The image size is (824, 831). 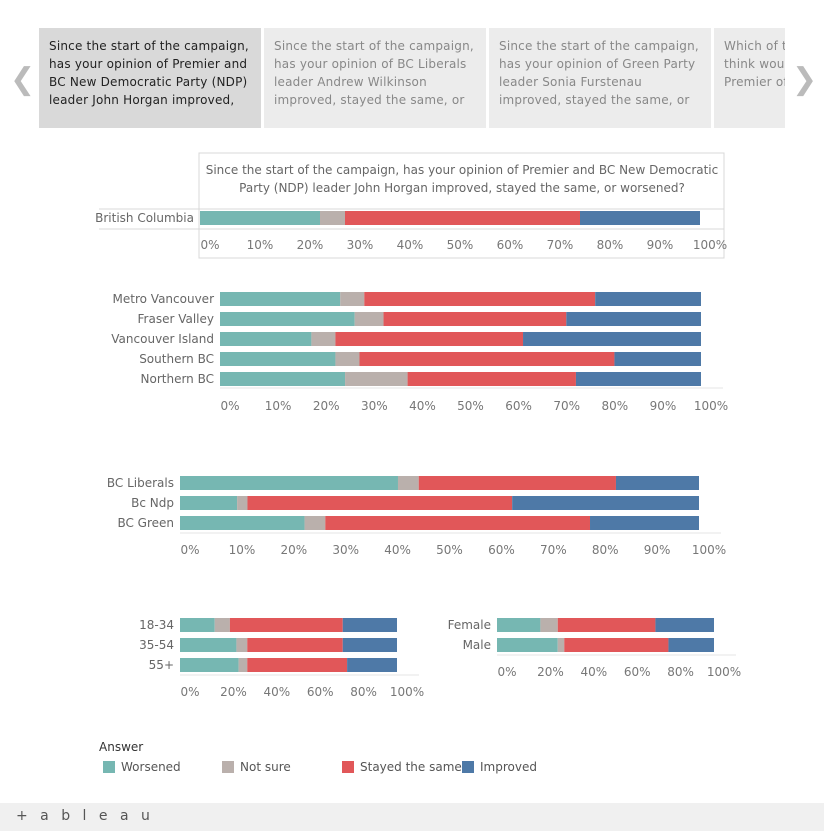 I want to click on x-tick-label: 20%, so click(x=233, y=692).